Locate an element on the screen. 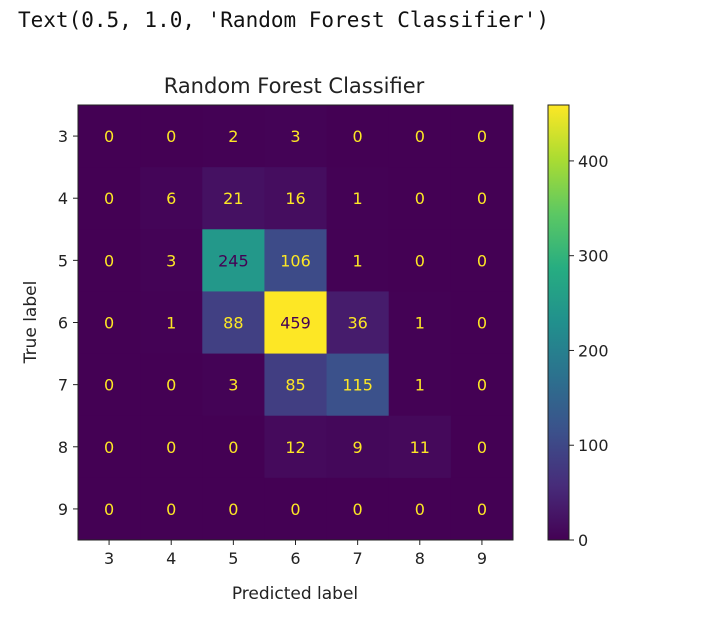 The height and width of the screenshot is (644, 721). y-tick-label: 7 is located at coordinates (63, 385).